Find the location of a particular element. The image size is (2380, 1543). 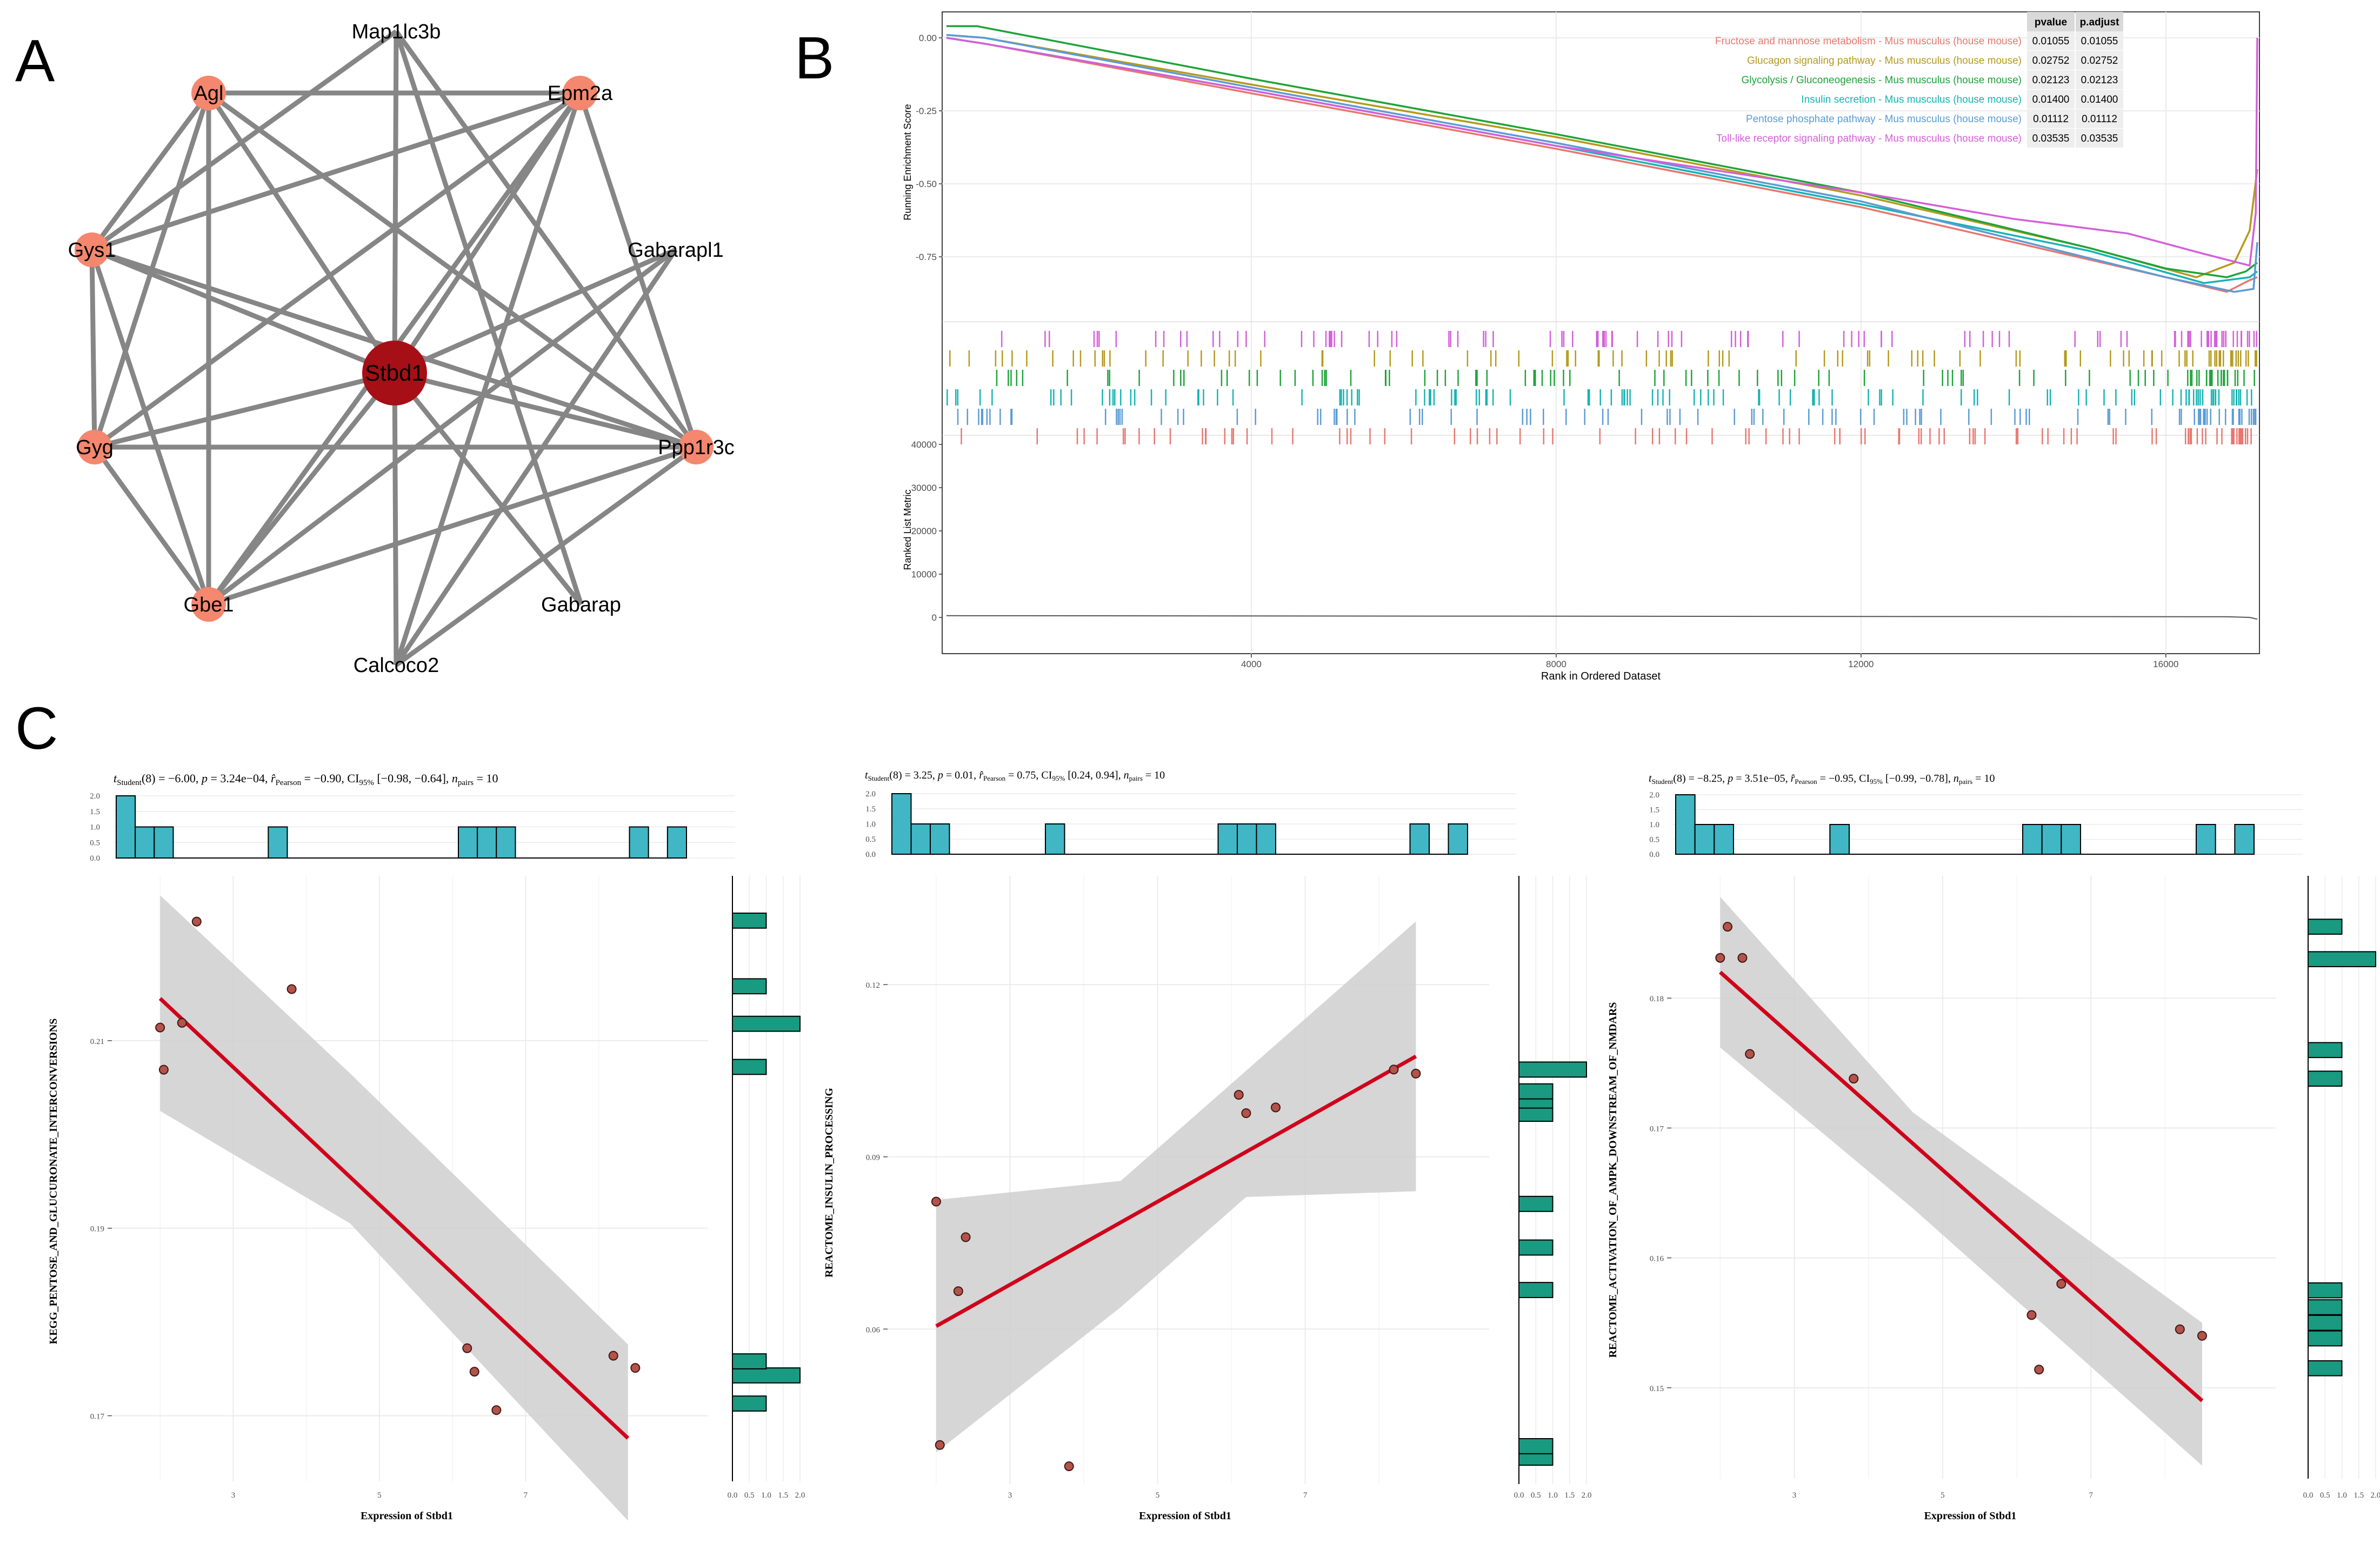

table-row-padjust: 0.01055 is located at coordinates (2100, 42).